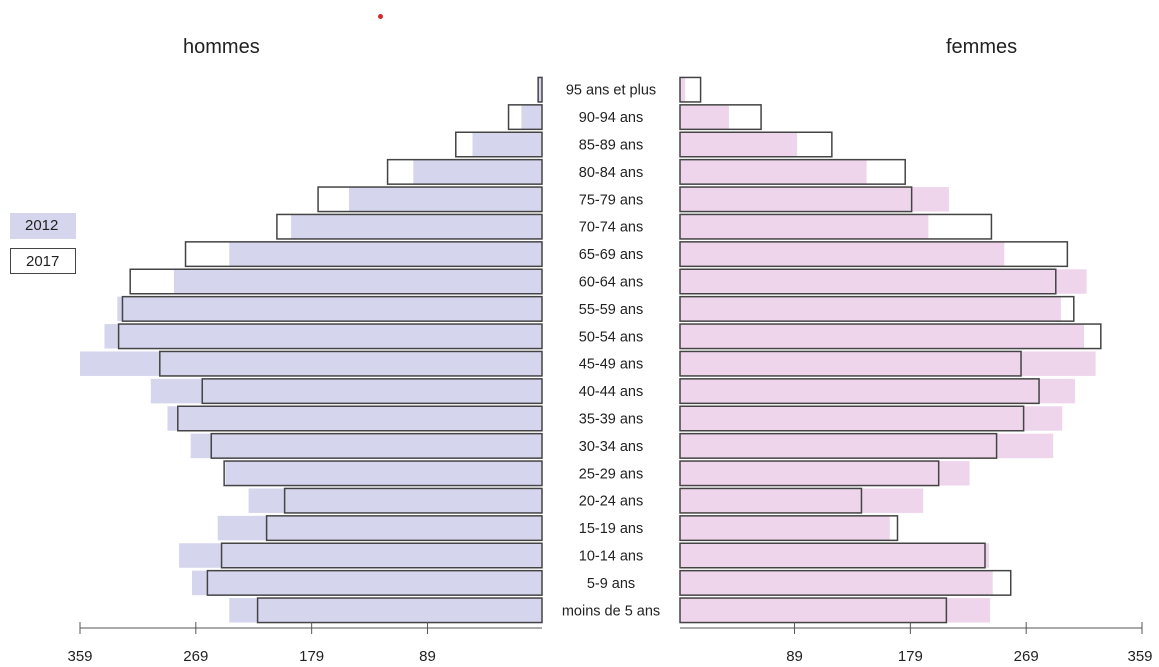  What do you see at coordinates (1139, 656) in the screenshot?
I see `x-tick-label-right: 359` at bounding box center [1139, 656].